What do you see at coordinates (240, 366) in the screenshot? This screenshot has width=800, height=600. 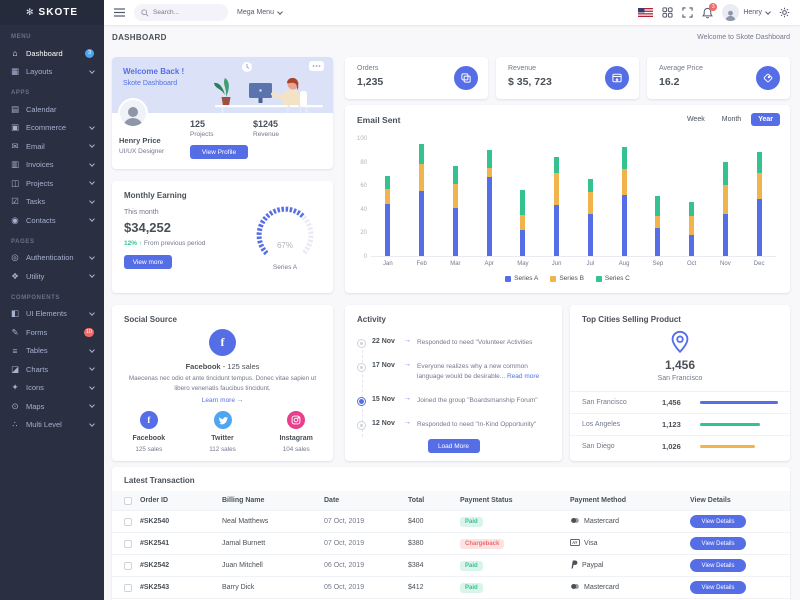 I see `social-highlight-sales: - 125 sales` at bounding box center [240, 366].